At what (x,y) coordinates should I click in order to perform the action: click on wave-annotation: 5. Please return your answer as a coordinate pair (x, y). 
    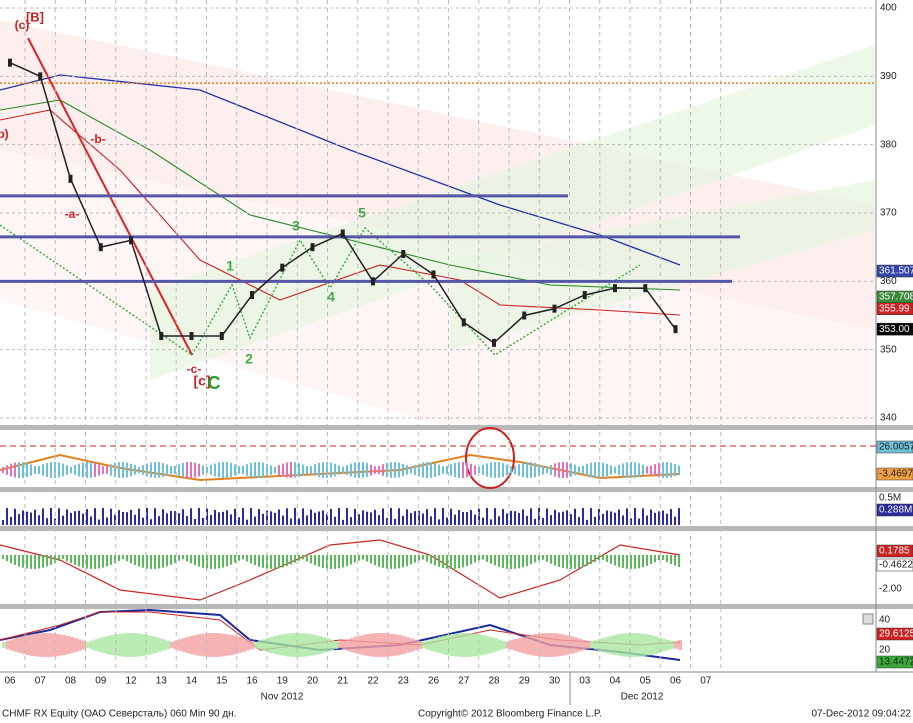
    Looking at the image, I should click on (362, 213).